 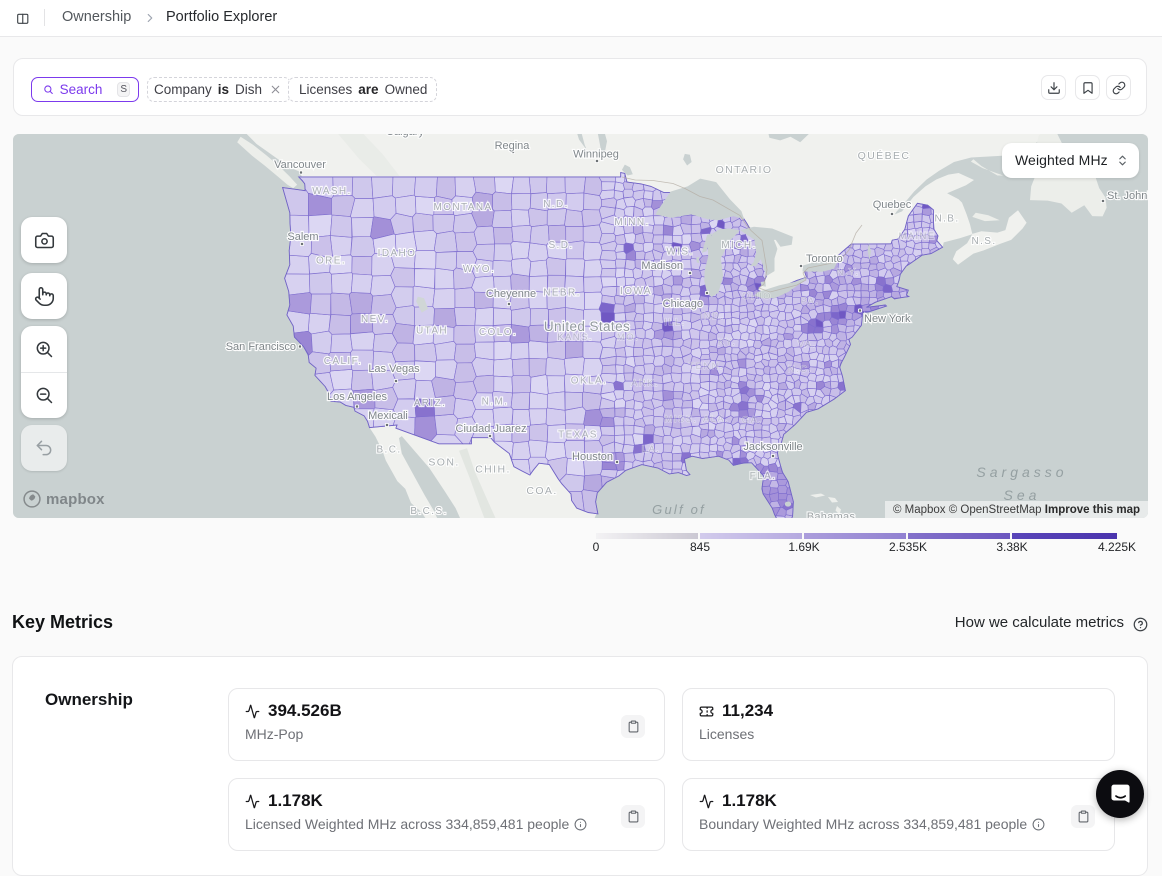 What do you see at coordinates (681, 419) in the screenshot?
I see `svg-text: MISS.` at bounding box center [681, 419].